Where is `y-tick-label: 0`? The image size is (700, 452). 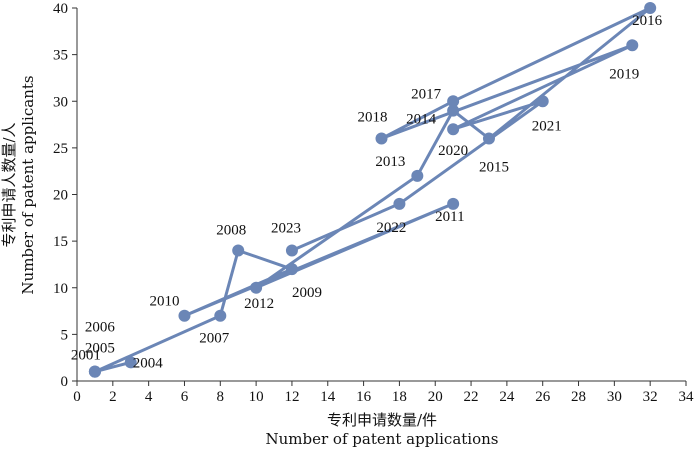 y-tick-label: 0 is located at coordinates (65, 382).